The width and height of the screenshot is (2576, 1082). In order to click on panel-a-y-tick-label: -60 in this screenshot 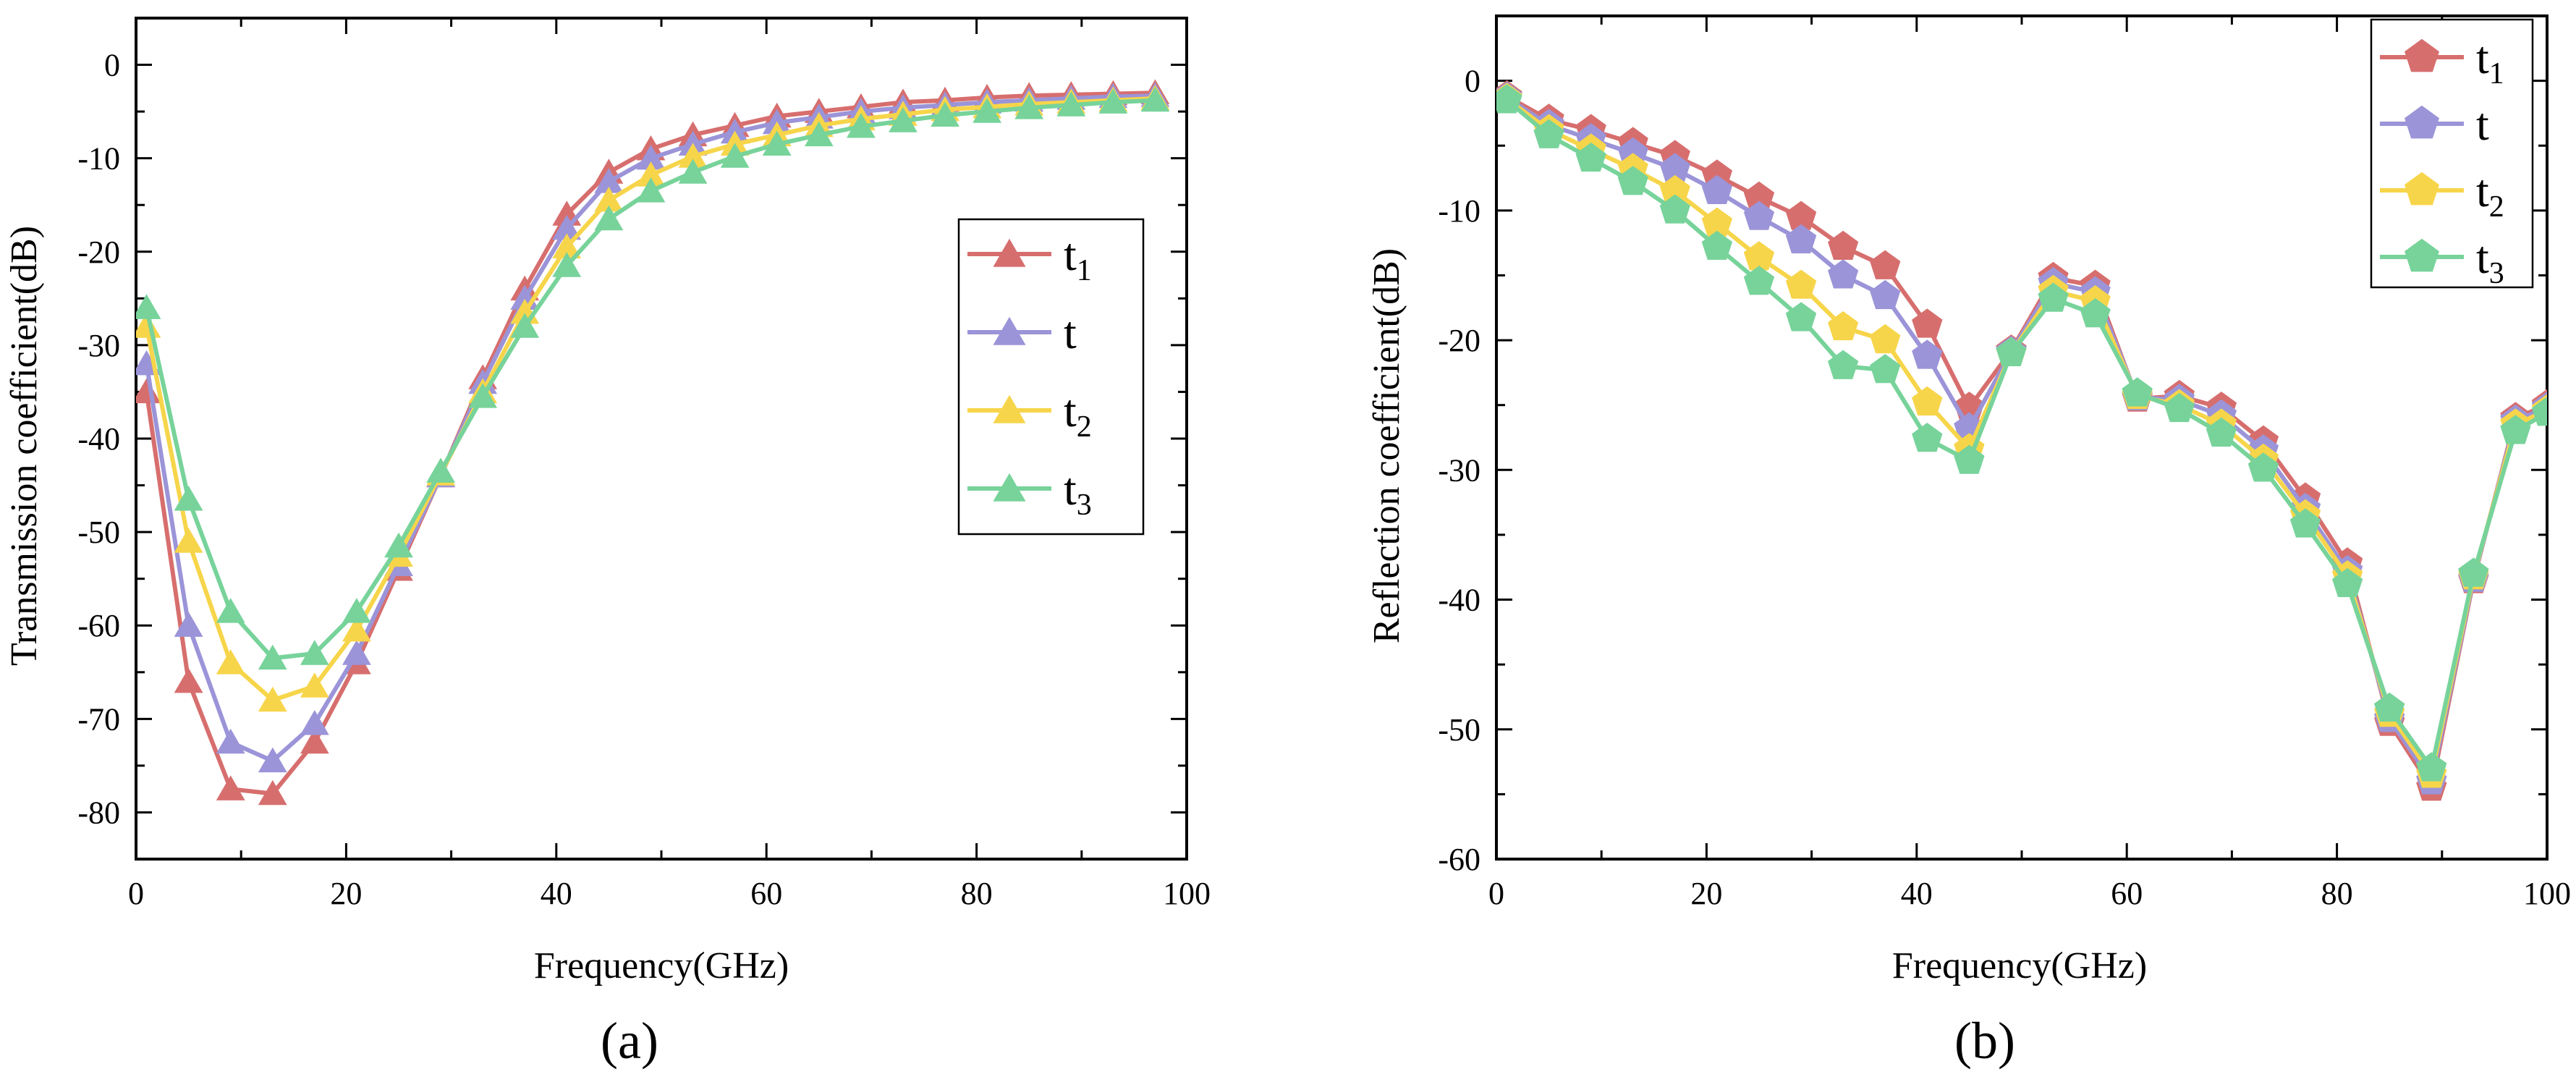, I will do `click(99, 625)`.